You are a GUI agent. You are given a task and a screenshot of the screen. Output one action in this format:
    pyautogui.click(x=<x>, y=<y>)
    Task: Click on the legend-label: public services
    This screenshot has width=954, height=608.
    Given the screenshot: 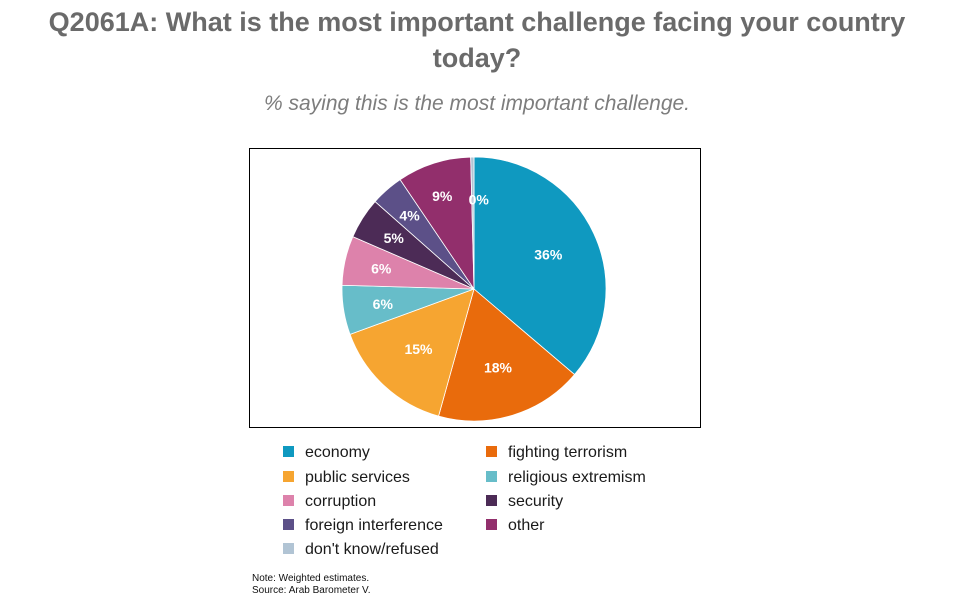 What is the action you would take?
    pyautogui.click(x=357, y=477)
    